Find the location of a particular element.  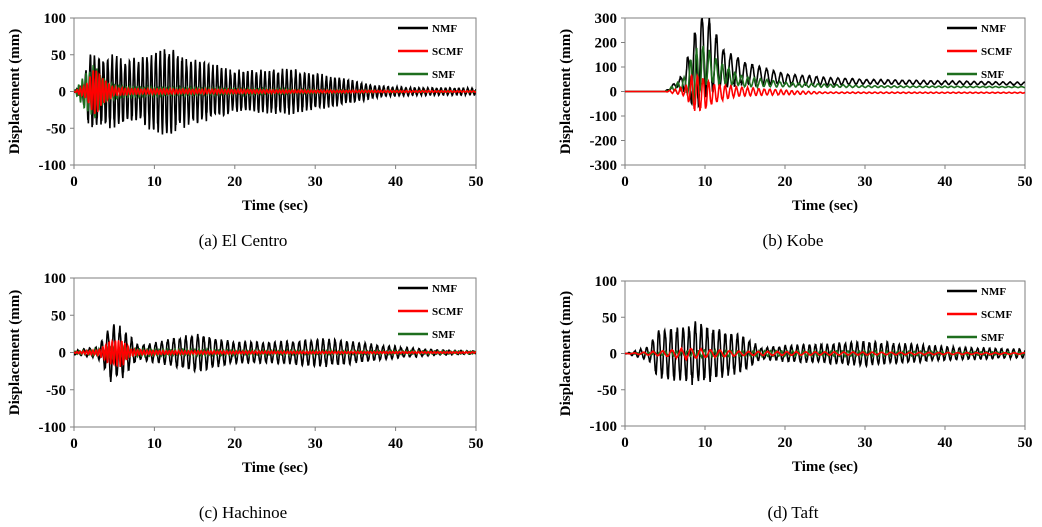

chart-caption: (a) El Centro is located at coordinates (243, 240).